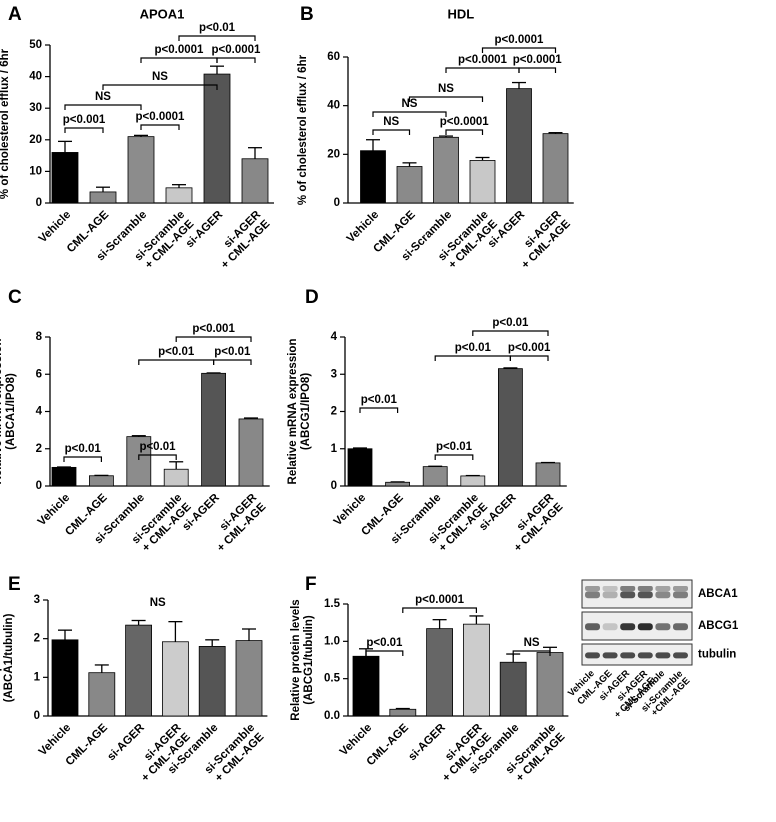 The image size is (776, 822). What do you see at coordinates (333, 154) in the screenshot?
I see `y-tick-label: 20` at bounding box center [333, 154].